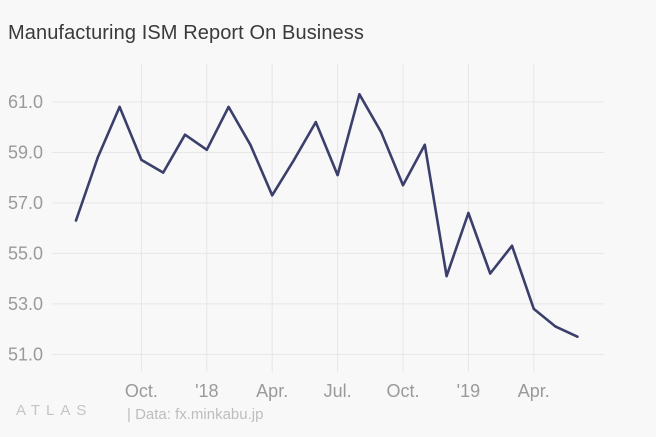 This screenshot has width=656, height=437. Describe the element at coordinates (25, 253) in the screenshot. I see `y-tick-label: 55.0` at that location.